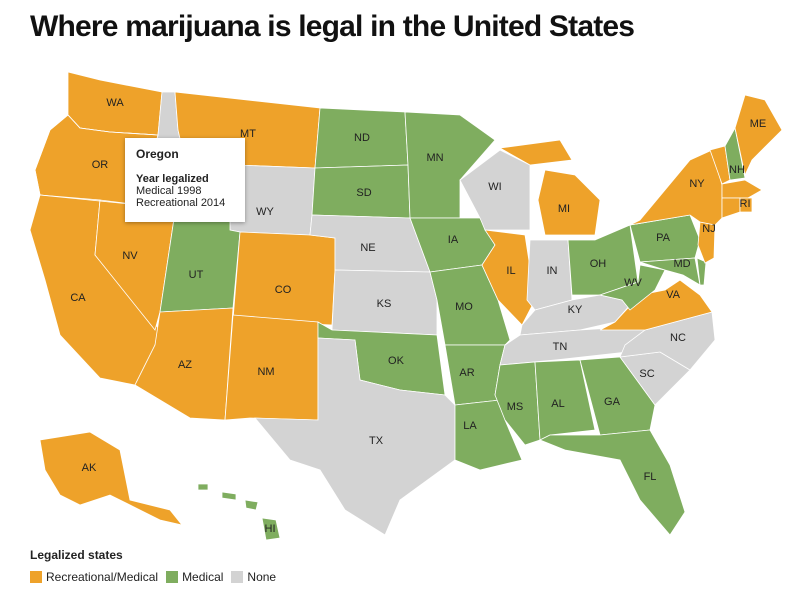  I want to click on state-label: WA, so click(115, 103).